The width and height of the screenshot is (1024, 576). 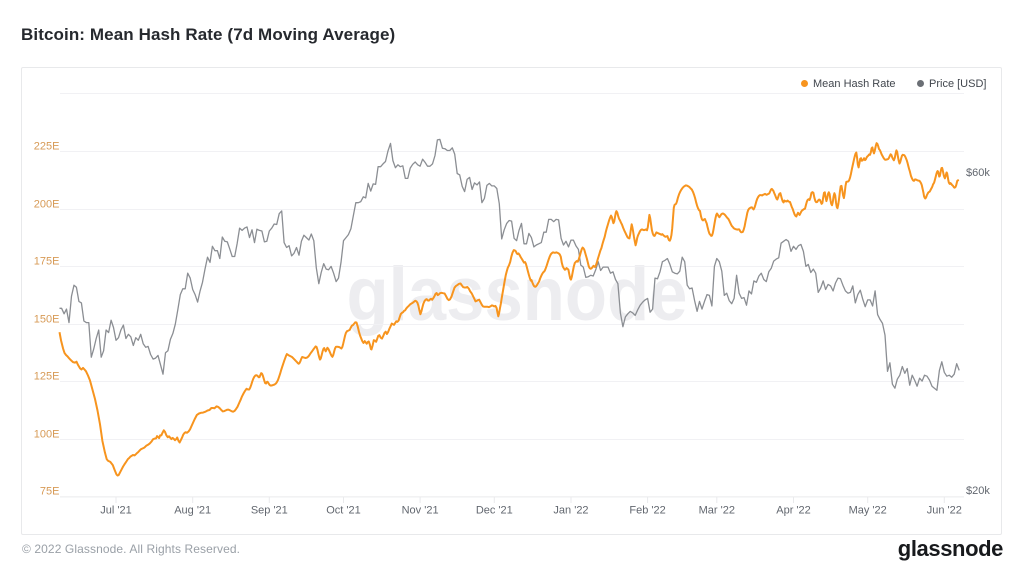 I want to click on svg-text: Mar '22, so click(x=717, y=511).